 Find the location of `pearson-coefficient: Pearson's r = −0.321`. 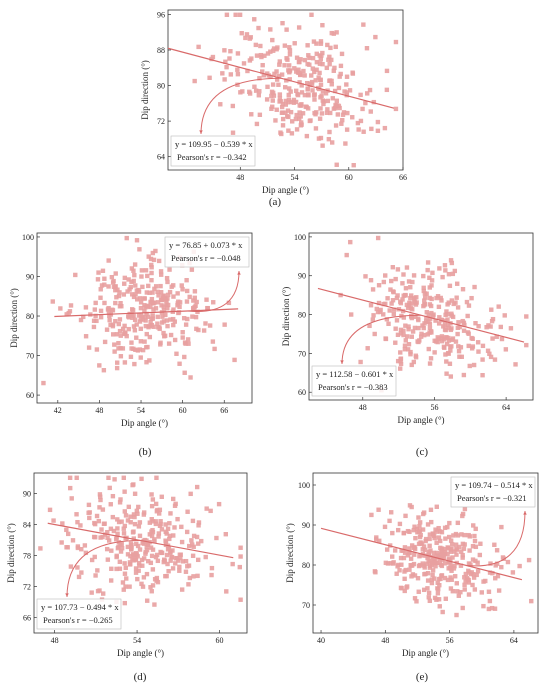

pearson-coefficient: Pearson's r = −0.321 is located at coordinates (492, 498).